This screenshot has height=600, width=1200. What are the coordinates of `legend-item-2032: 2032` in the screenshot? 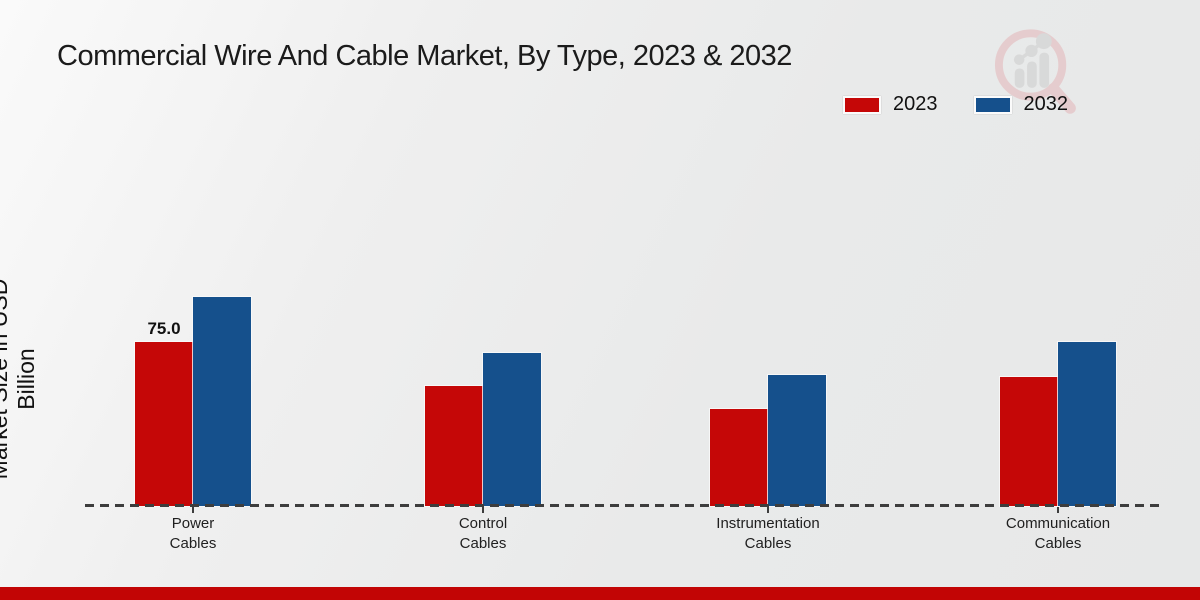 It's located at (1021, 104).